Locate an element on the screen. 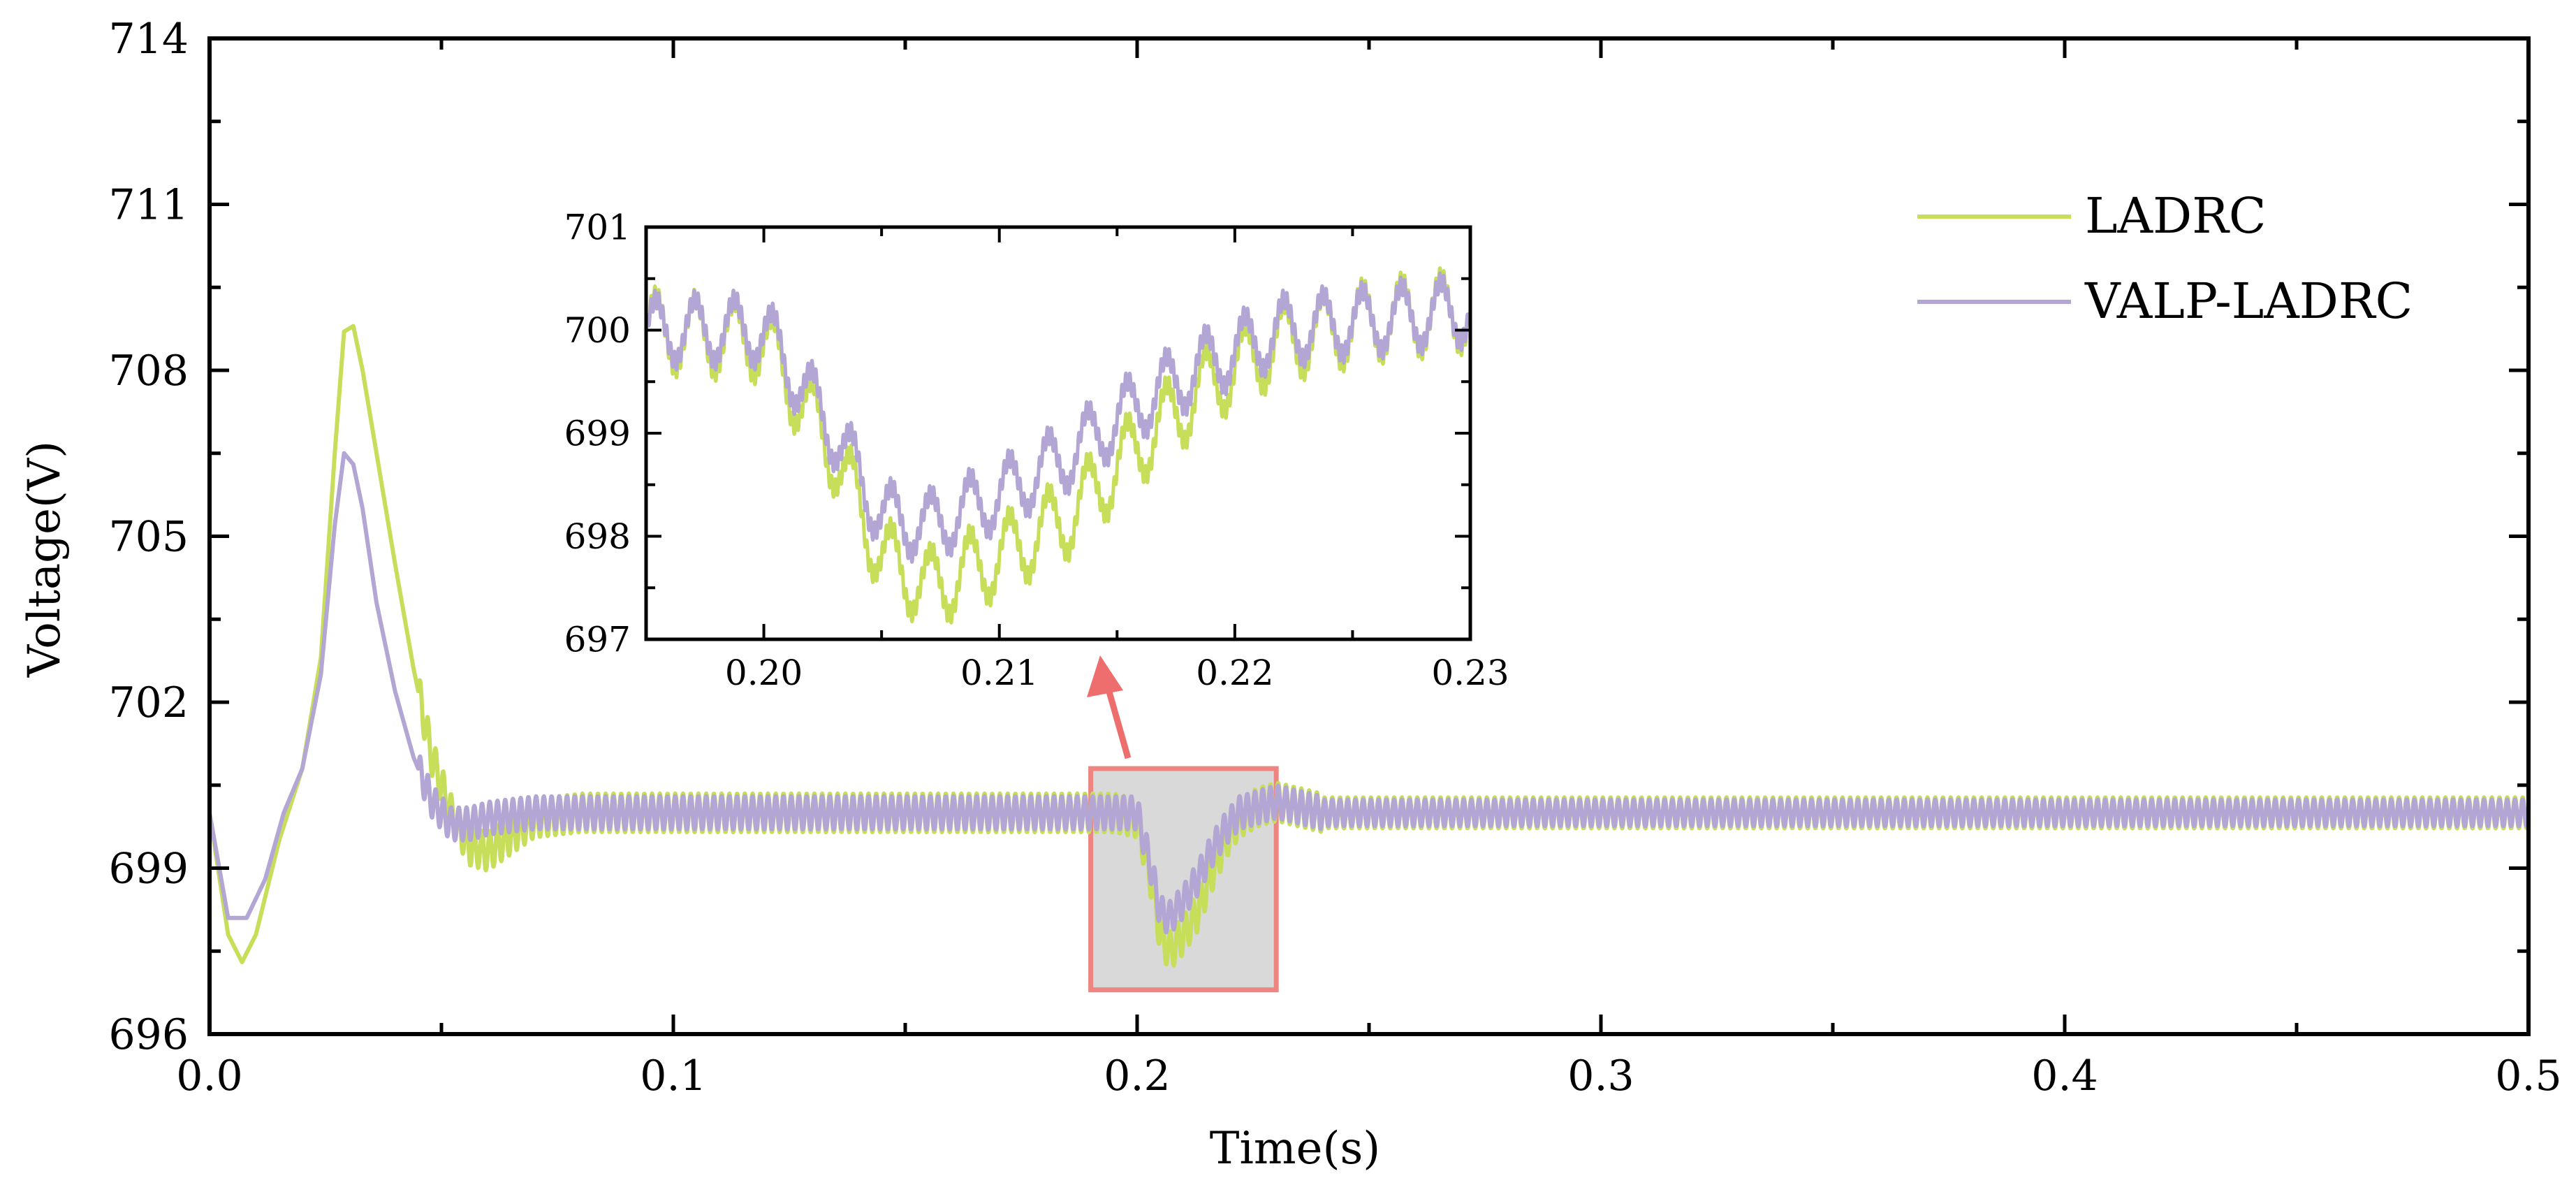 Image resolution: width=2576 pixels, height=1192 pixels. x-tick-label: 0.2 is located at coordinates (1137, 1076).